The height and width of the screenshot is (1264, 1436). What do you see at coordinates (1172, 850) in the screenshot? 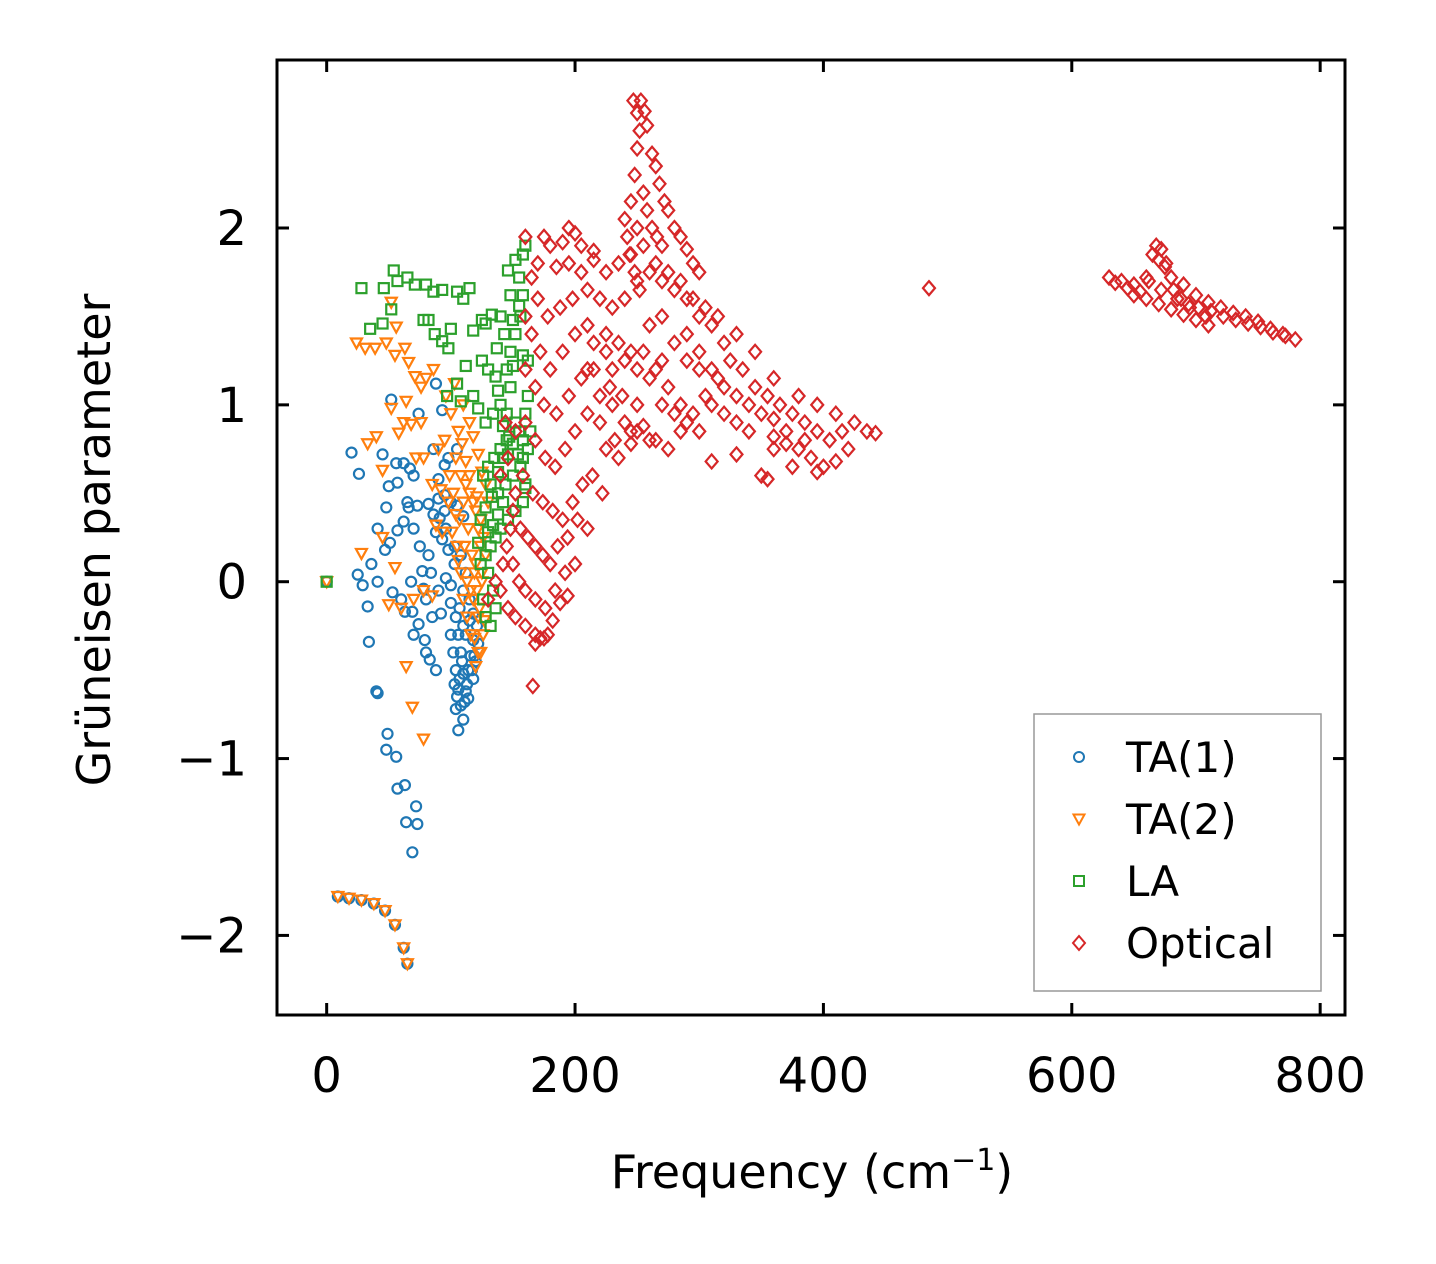
I see `legend-items: TA(1) TA(2) LA Optical` at bounding box center [1172, 850].